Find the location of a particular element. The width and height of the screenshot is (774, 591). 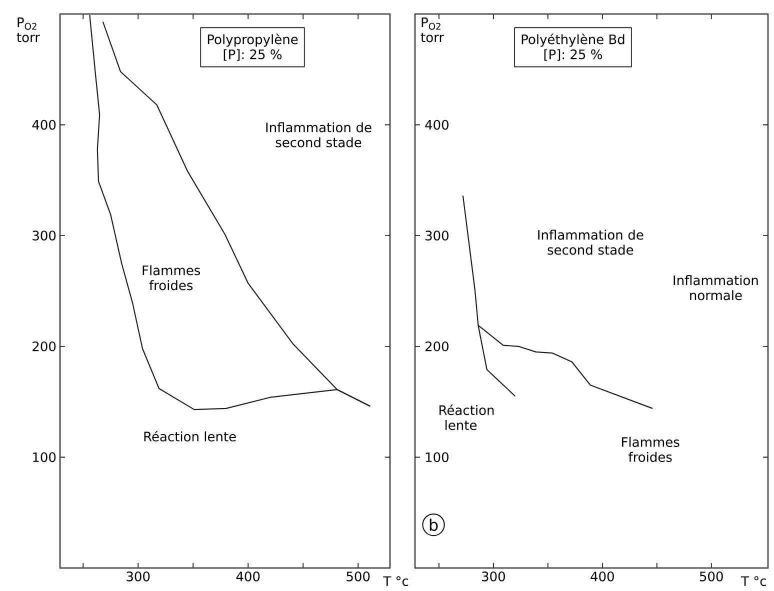

annotation: Inflammation normale is located at coordinates (716, 287).